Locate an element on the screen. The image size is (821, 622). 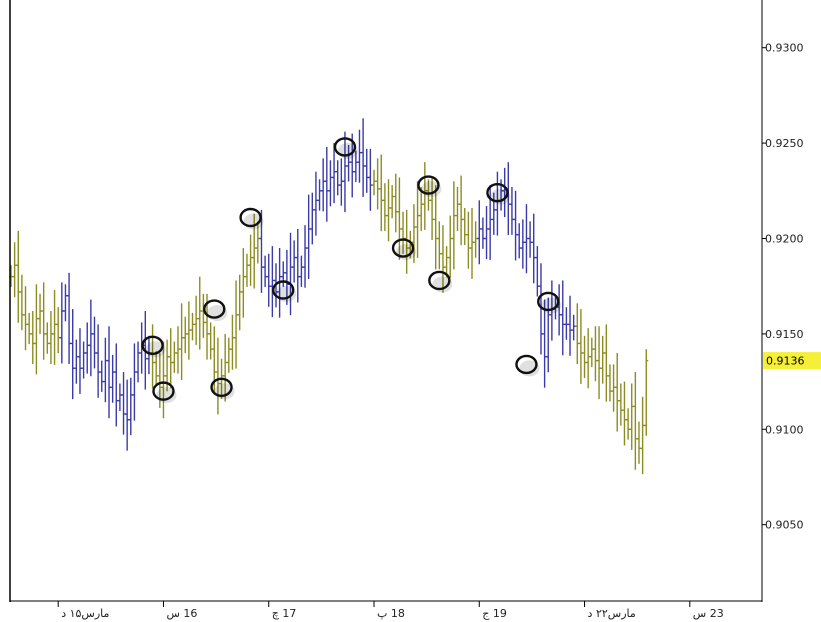
y-axis-ticks: 0.9300 0.9250 0.9200 0.9150 0.9100 0.9050 is located at coordinates (783, 287).